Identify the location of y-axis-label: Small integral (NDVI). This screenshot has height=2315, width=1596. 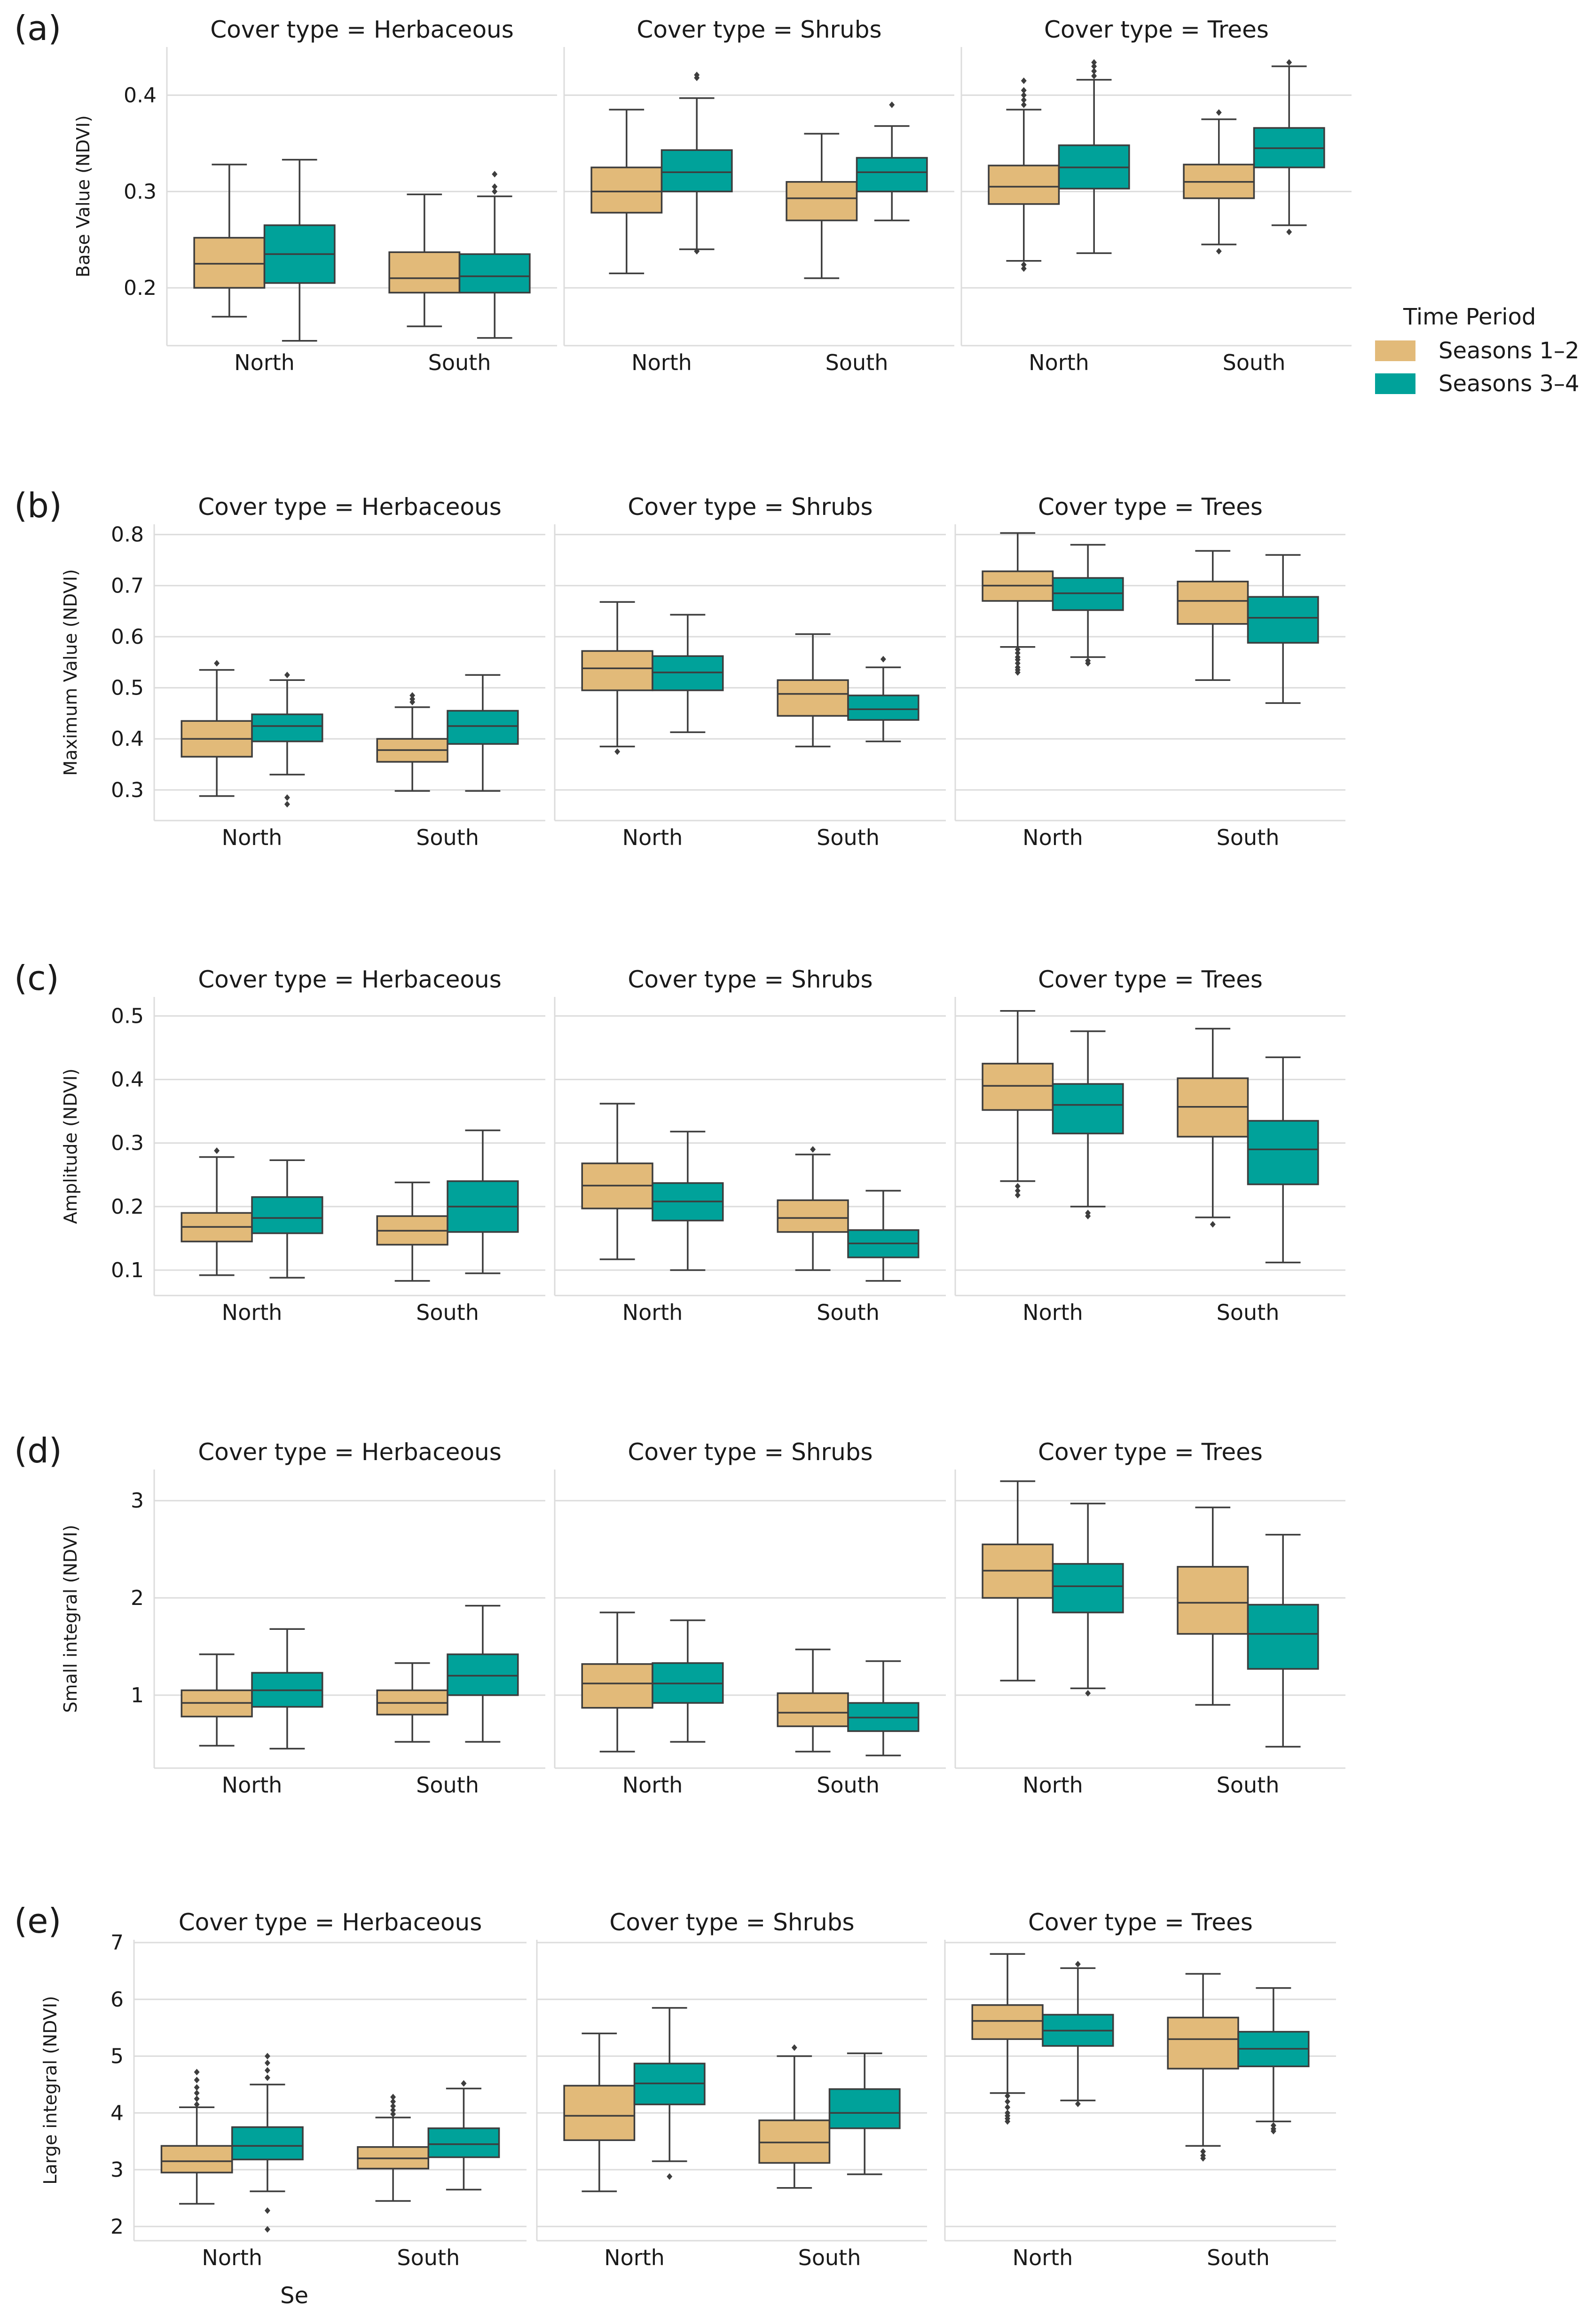
(70, 1619).